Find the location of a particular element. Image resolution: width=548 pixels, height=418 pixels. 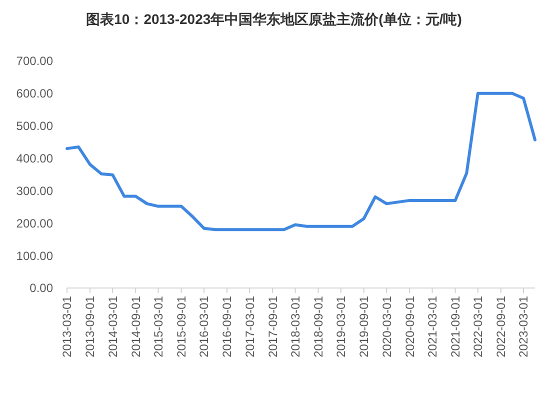

x-tick-label: 2015-09-01 is located at coordinates (181, 327).